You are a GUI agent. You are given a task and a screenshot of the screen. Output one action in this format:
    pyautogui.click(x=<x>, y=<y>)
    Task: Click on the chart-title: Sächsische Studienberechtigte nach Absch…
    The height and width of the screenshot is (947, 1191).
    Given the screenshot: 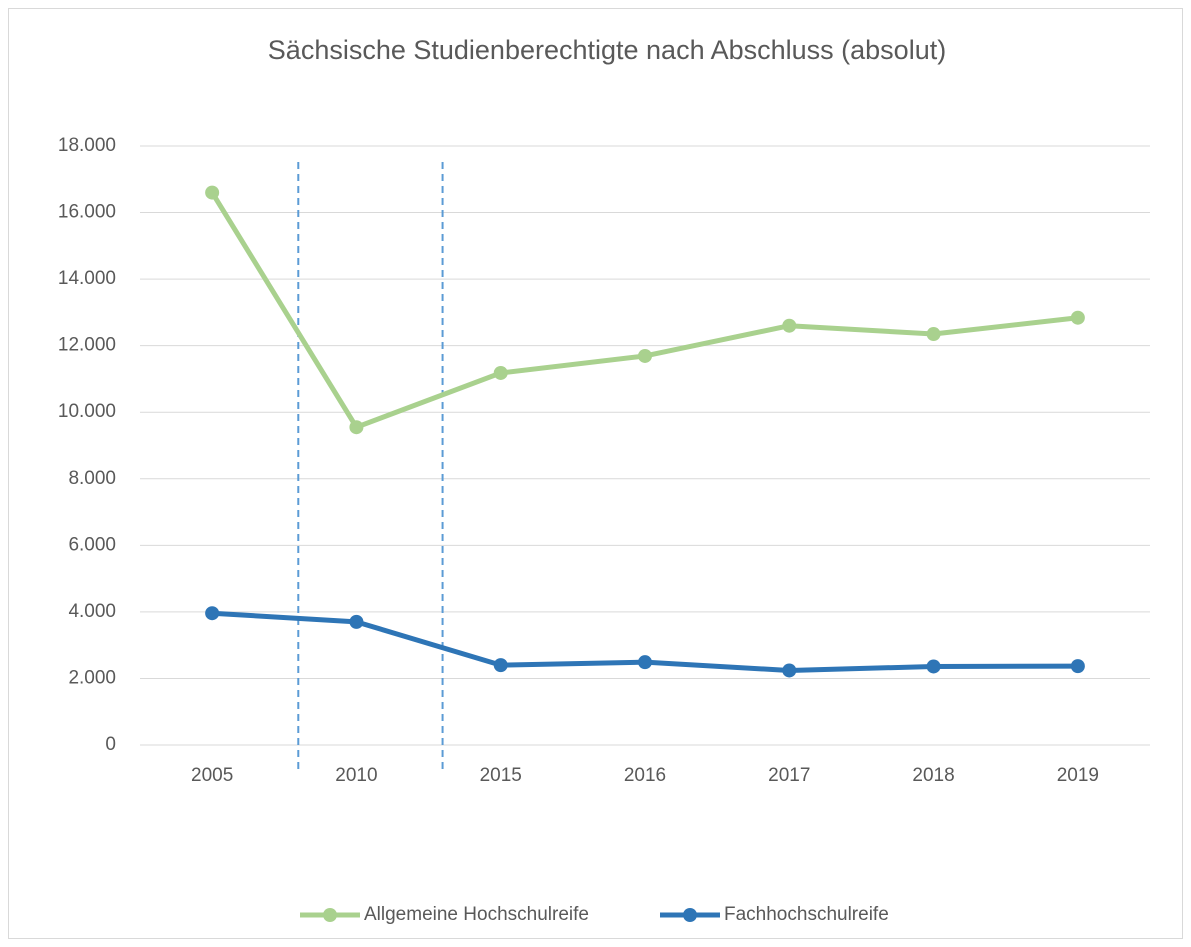 What is the action you would take?
    pyautogui.click(x=607, y=50)
    